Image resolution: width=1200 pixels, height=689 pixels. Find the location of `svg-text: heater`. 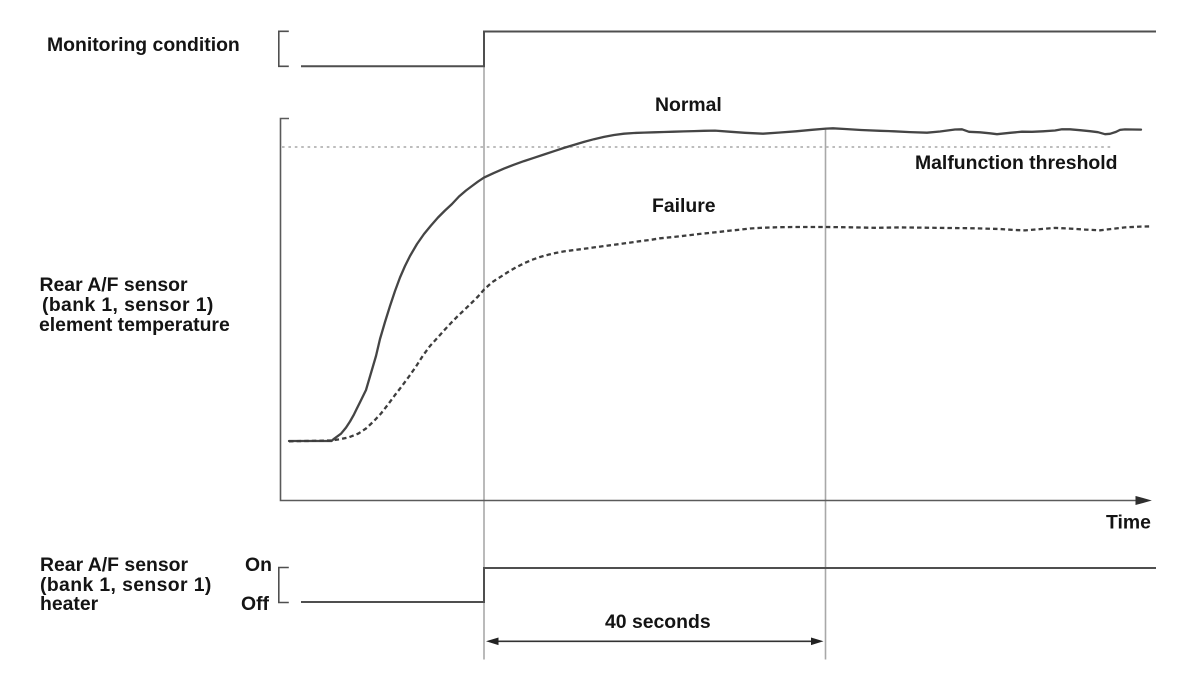

svg-text: heater is located at coordinates (69, 604).